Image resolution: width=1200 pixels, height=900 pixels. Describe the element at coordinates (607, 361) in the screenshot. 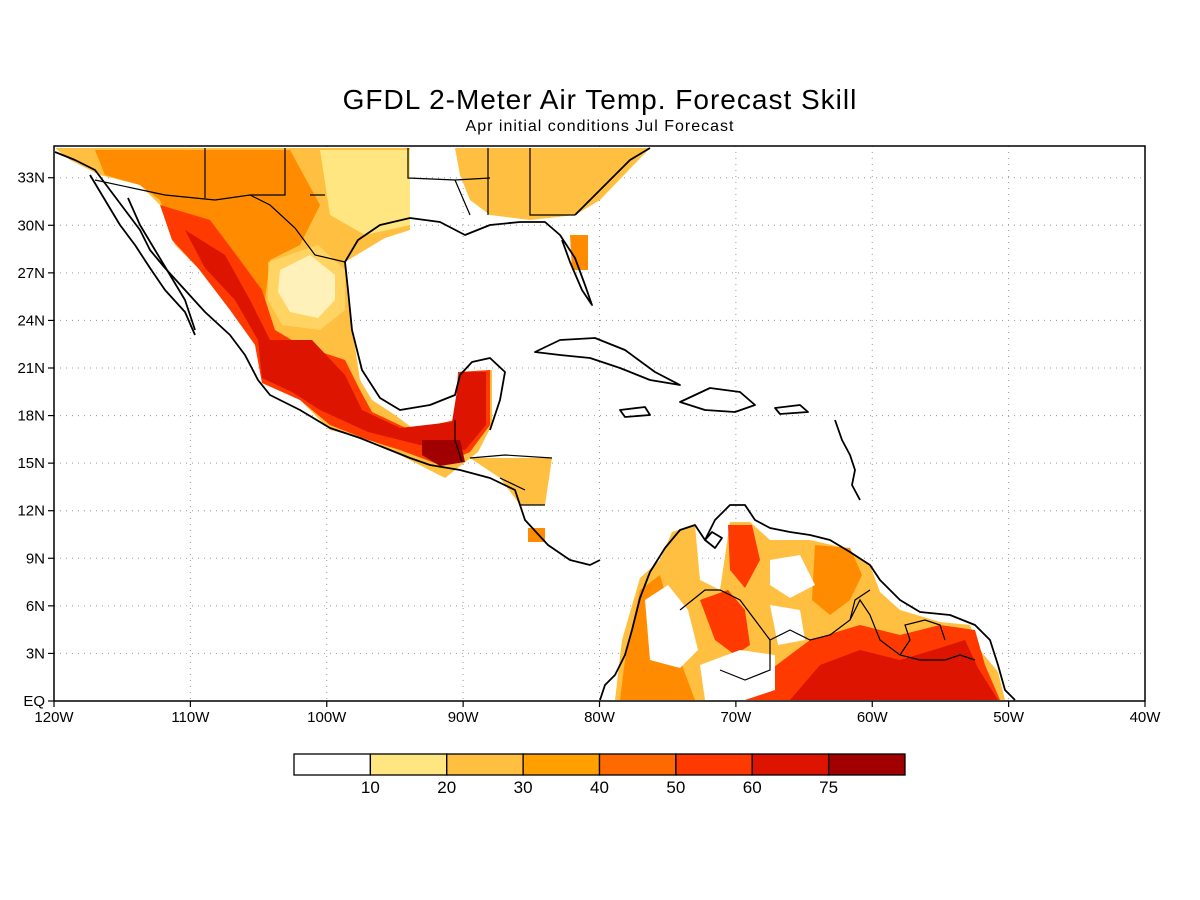

I see `coastline-cuba` at that location.